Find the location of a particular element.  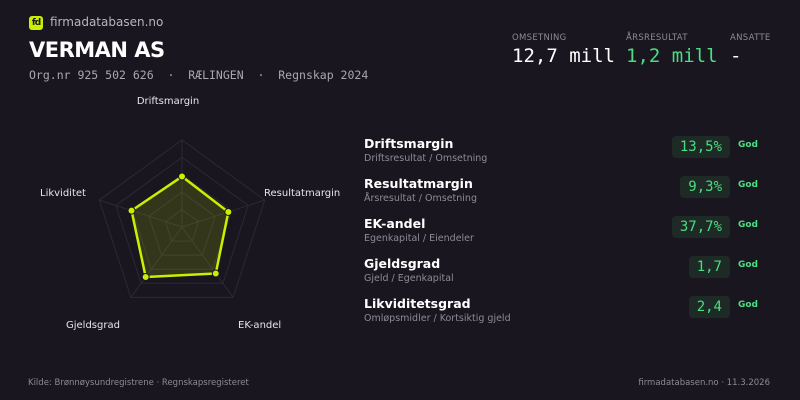

radar-chart is located at coordinates (182, 218).